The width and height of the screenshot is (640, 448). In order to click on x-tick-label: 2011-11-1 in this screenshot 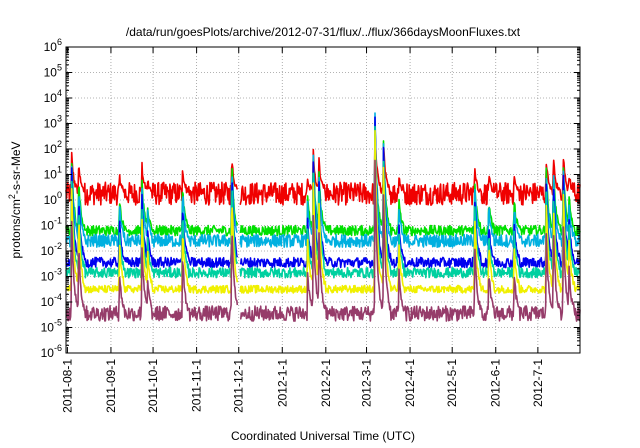, I will do `click(197, 385)`.